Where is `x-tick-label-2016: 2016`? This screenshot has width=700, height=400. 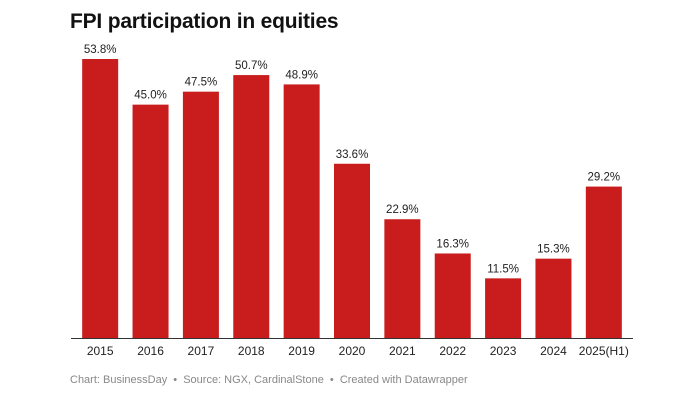
x-tick-label-2016: 2016 is located at coordinates (150, 351).